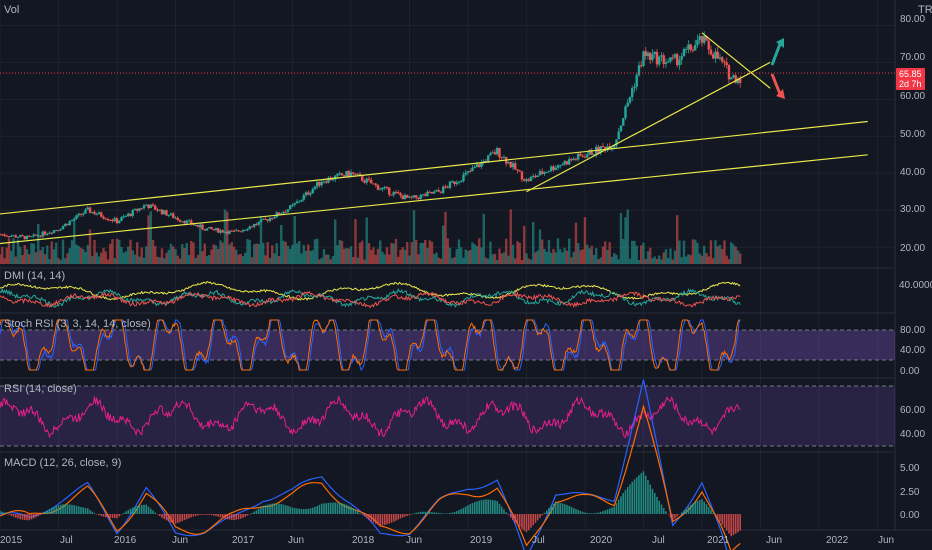 The height and width of the screenshot is (550, 932). Describe the element at coordinates (912, 350) in the screenshot. I see `stoch-tick-40: 40.00` at that location.